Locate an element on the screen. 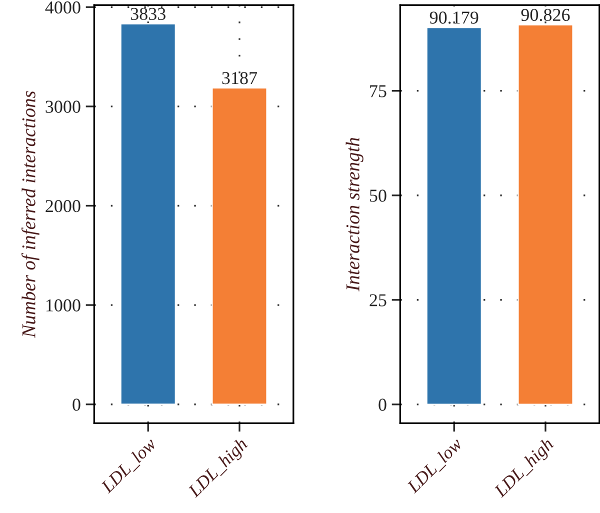 This screenshot has height=513, width=600. y-tick-label: 25 is located at coordinates (378, 300).